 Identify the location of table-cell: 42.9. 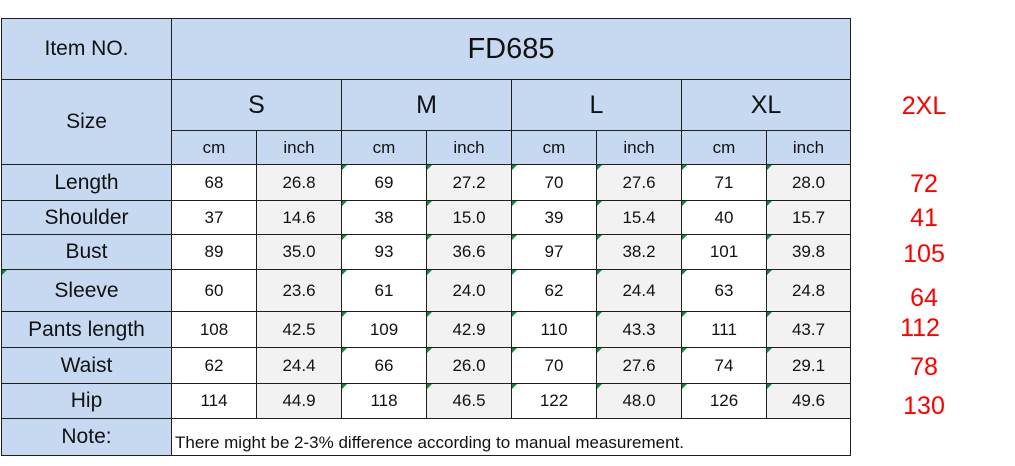
(469, 329).